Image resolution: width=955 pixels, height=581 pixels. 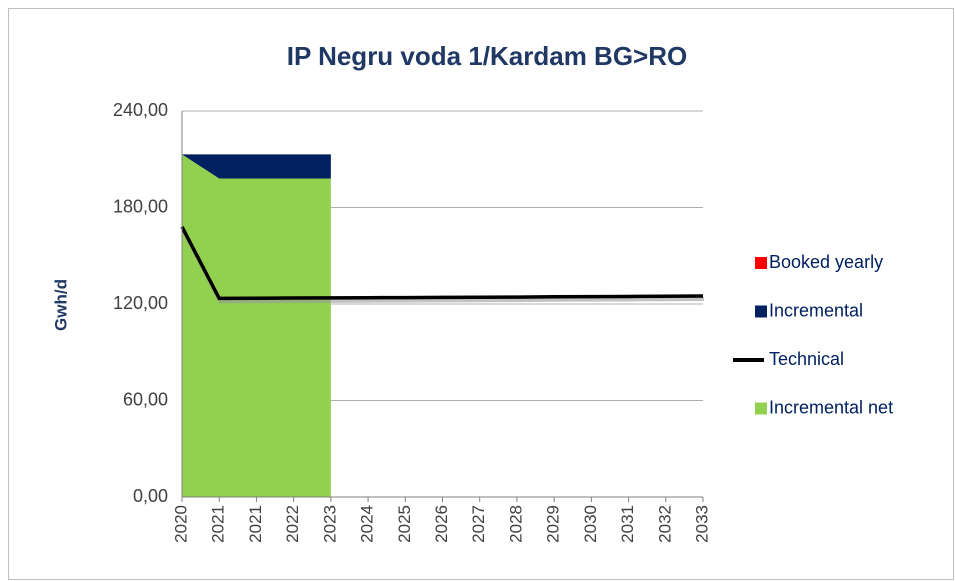 What do you see at coordinates (145, 399) in the screenshot?
I see `y-tick-label: 60,00` at bounding box center [145, 399].